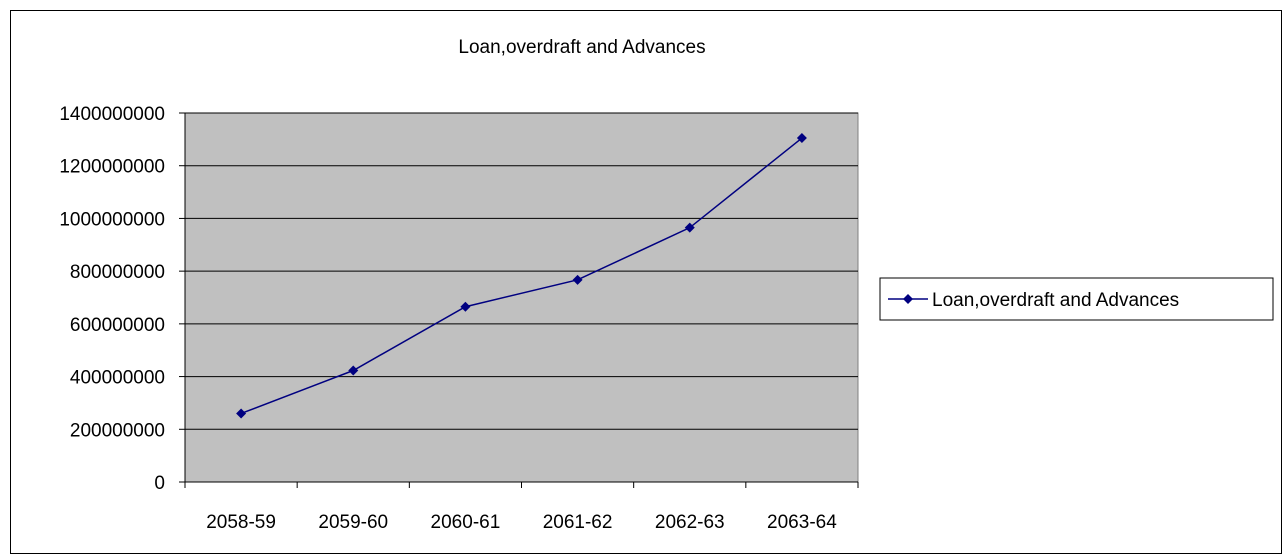 The image size is (1285, 559). What do you see at coordinates (581, 47) in the screenshot?
I see `chart-title: Loan,overdraft and Advances` at bounding box center [581, 47].